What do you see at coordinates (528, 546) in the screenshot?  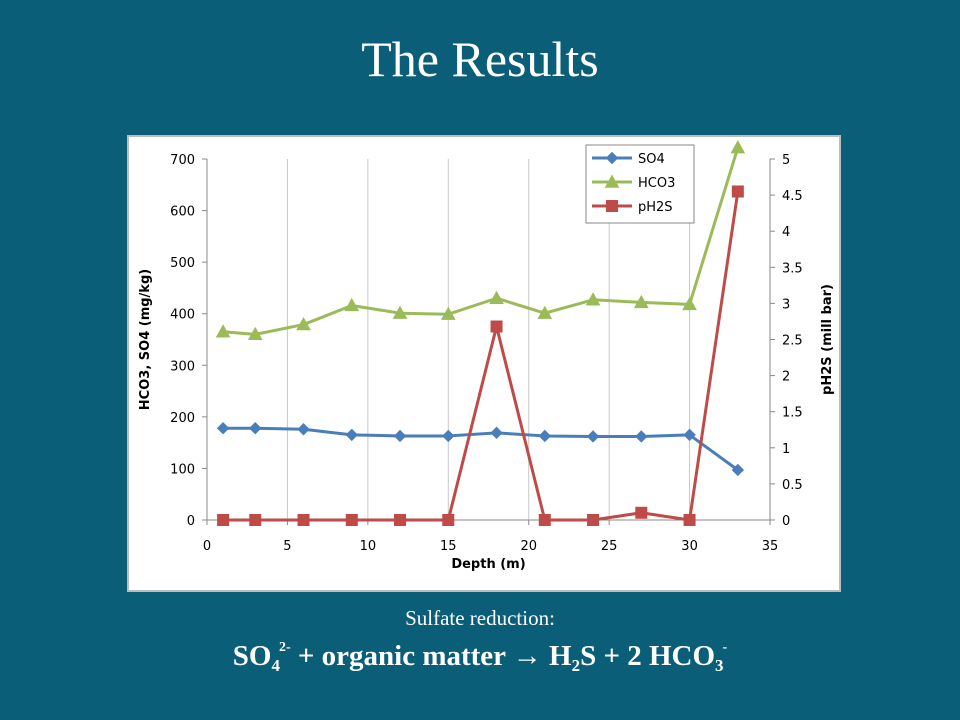 I see `x-tick-label: 20` at bounding box center [528, 546].